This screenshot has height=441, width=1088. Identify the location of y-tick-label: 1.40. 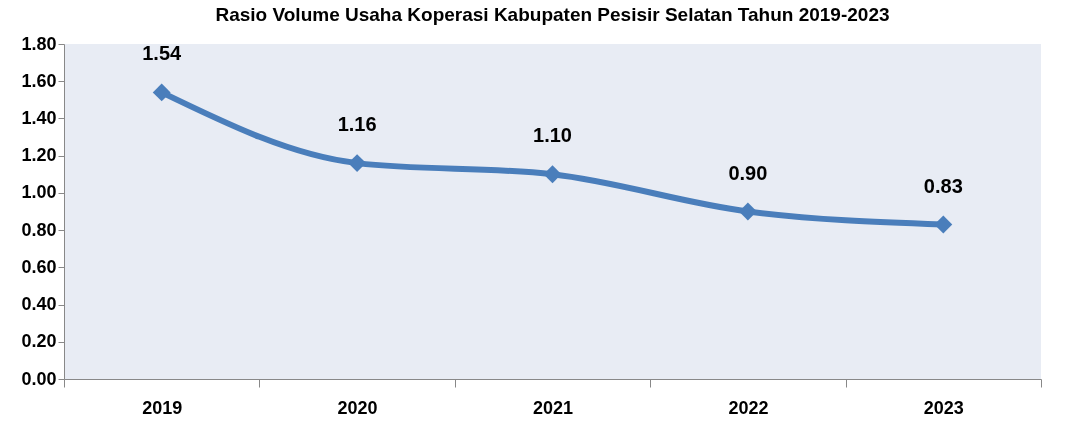
(39, 117).